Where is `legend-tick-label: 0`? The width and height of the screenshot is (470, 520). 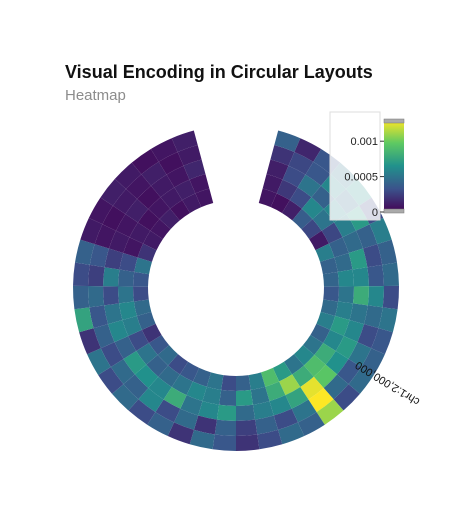
legend-tick-label: 0 is located at coordinates (375, 213).